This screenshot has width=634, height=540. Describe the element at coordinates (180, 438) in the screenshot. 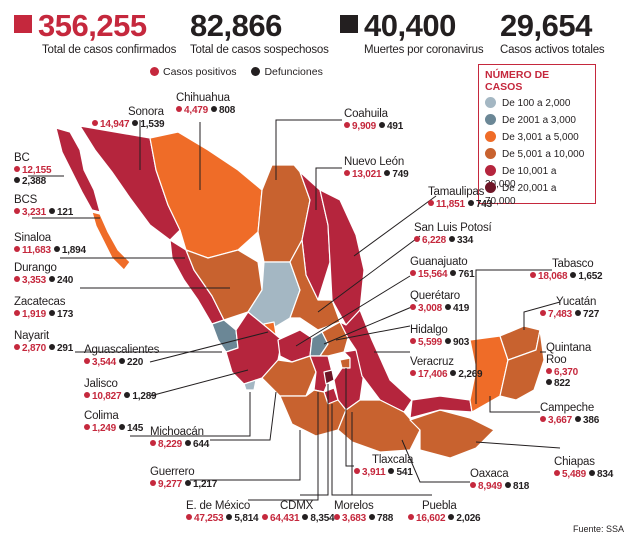

I see `label-michoacan: Michoacán 8,229 644` at that location.